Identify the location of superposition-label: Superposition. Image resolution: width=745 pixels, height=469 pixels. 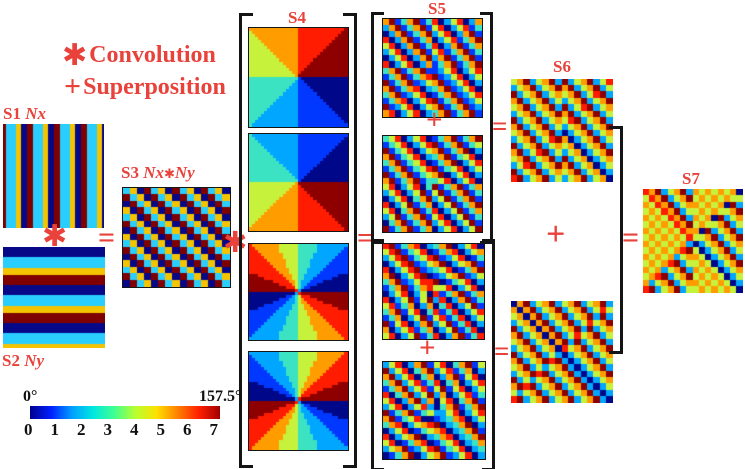
(154, 86).